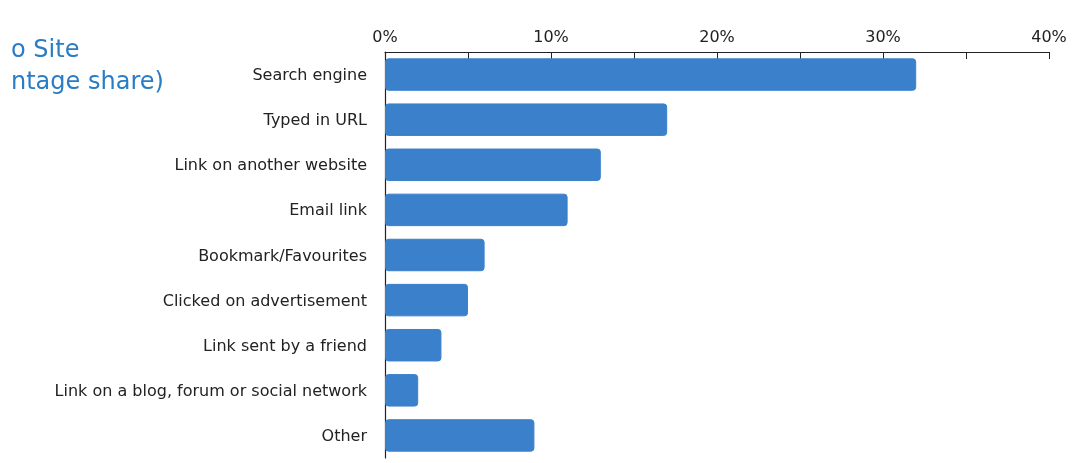 The height and width of the screenshot is (463, 1083). Describe the element at coordinates (385, 36) in the screenshot. I see `x-tick-label: 0%` at that location.